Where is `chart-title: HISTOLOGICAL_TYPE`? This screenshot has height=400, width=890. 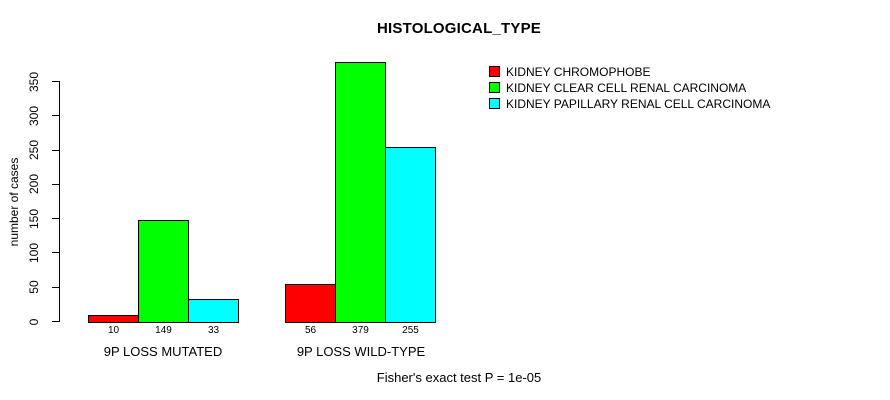
chart-title: HISTOLOGICAL_TYPE is located at coordinates (459, 28).